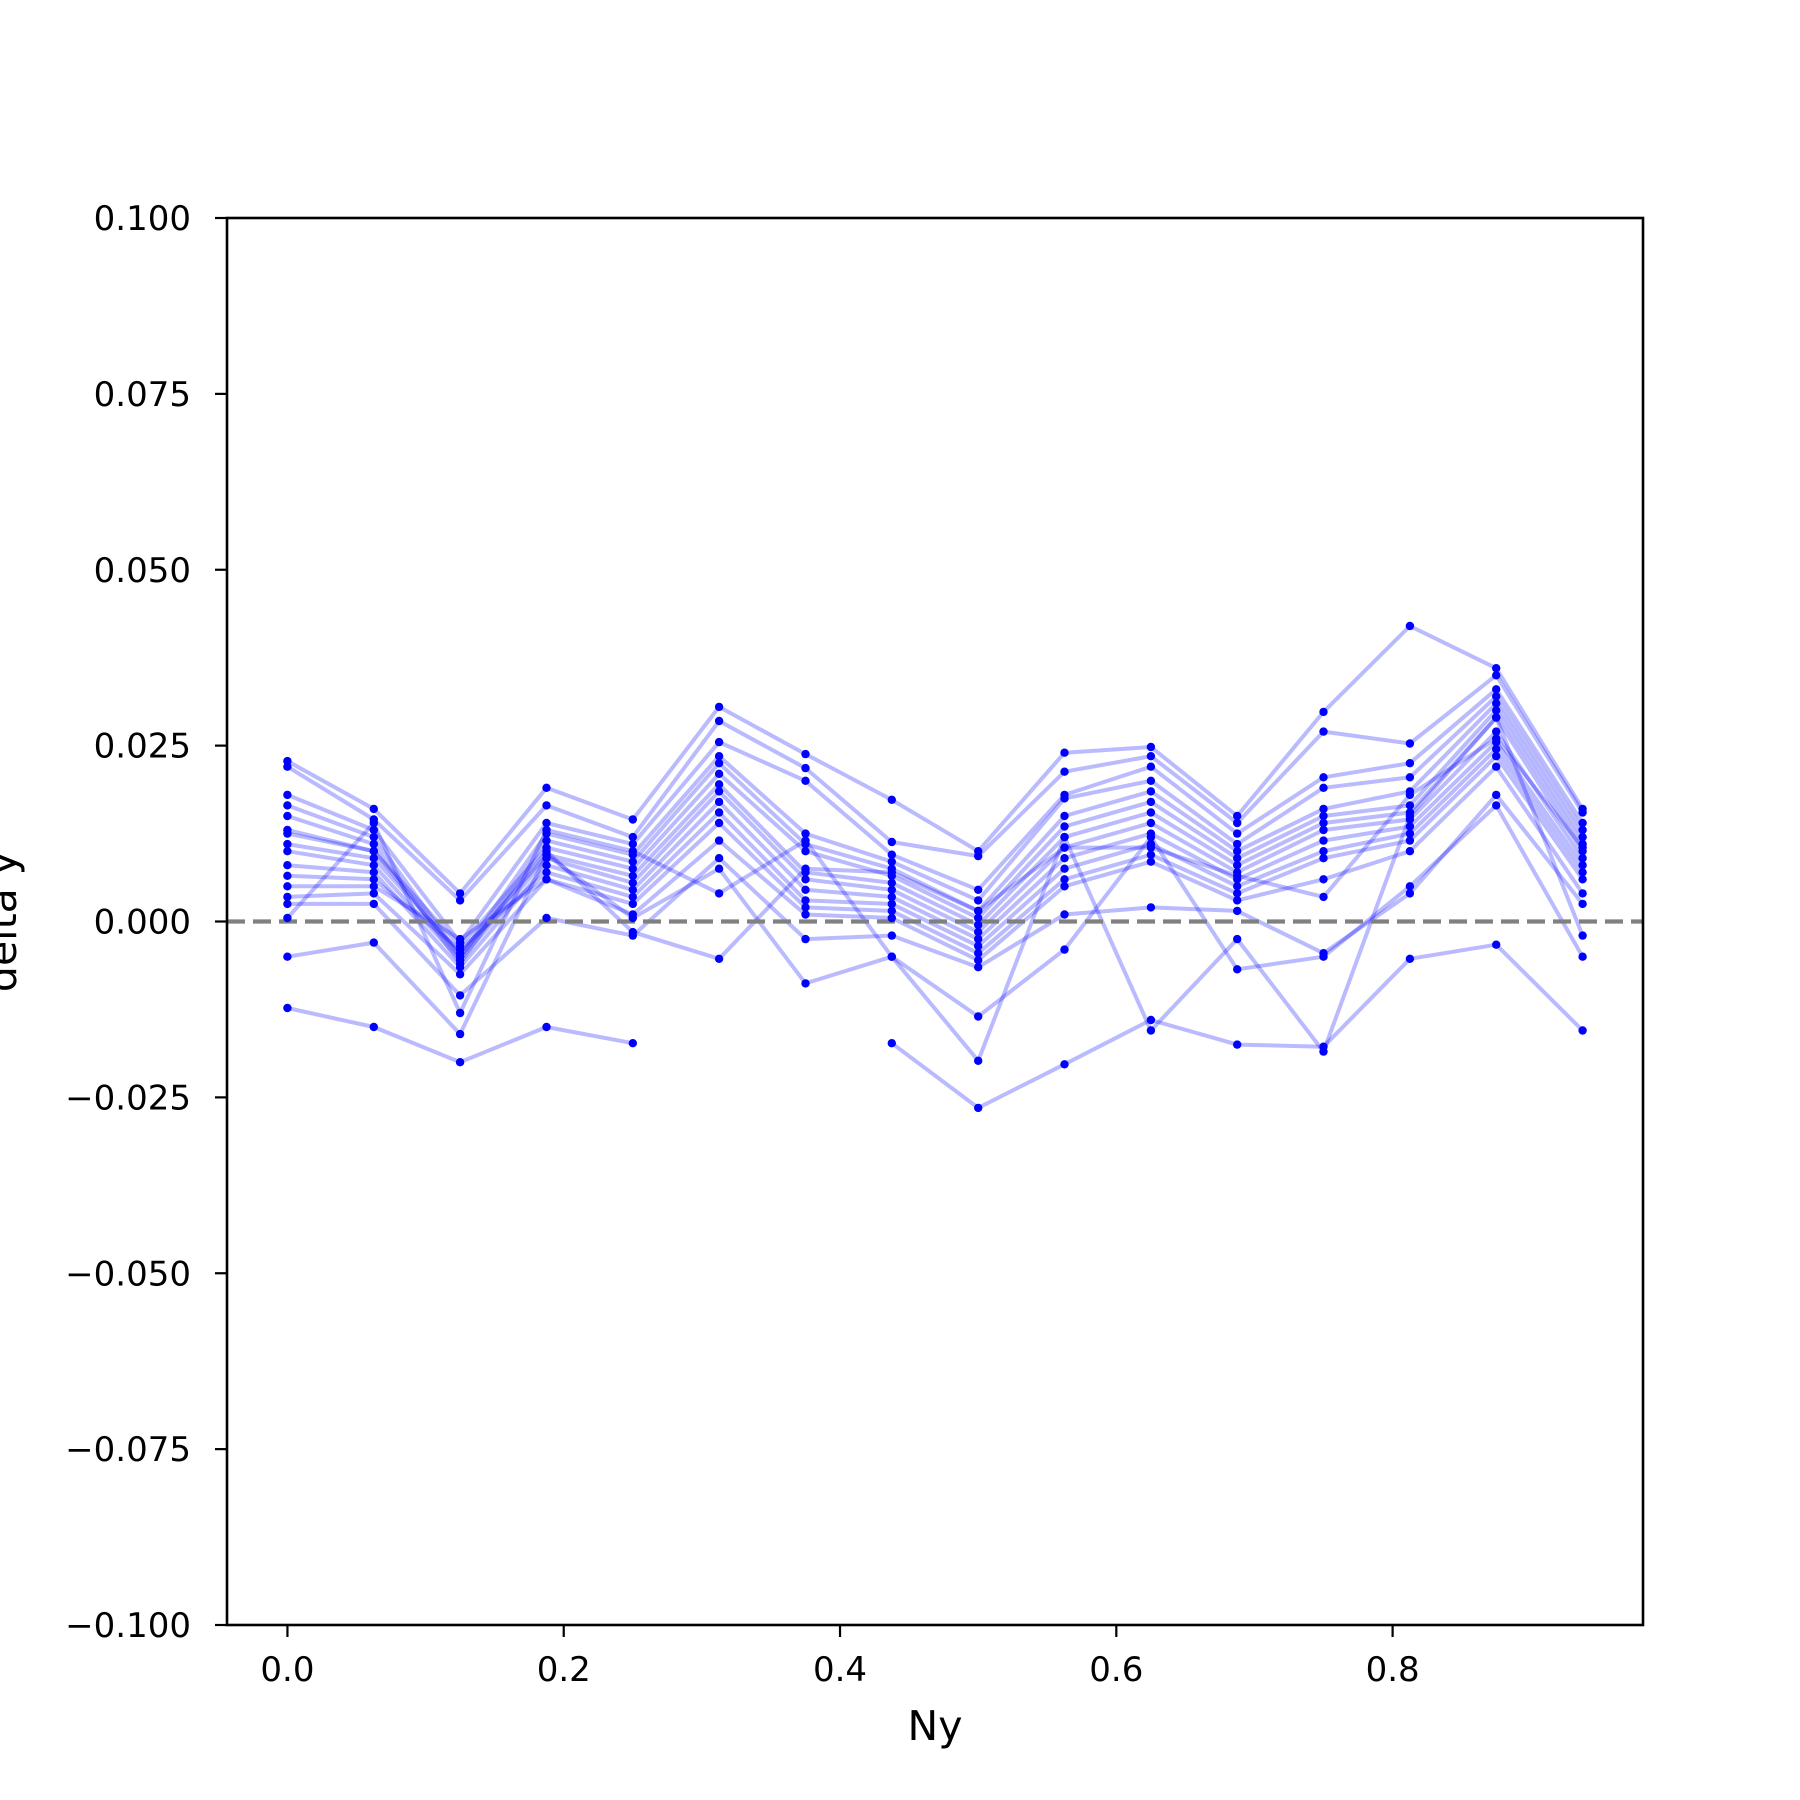  Describe the element at coordinates (128, 1274) in the screenshot. I see `y-tick-label: −0.050` at that location.